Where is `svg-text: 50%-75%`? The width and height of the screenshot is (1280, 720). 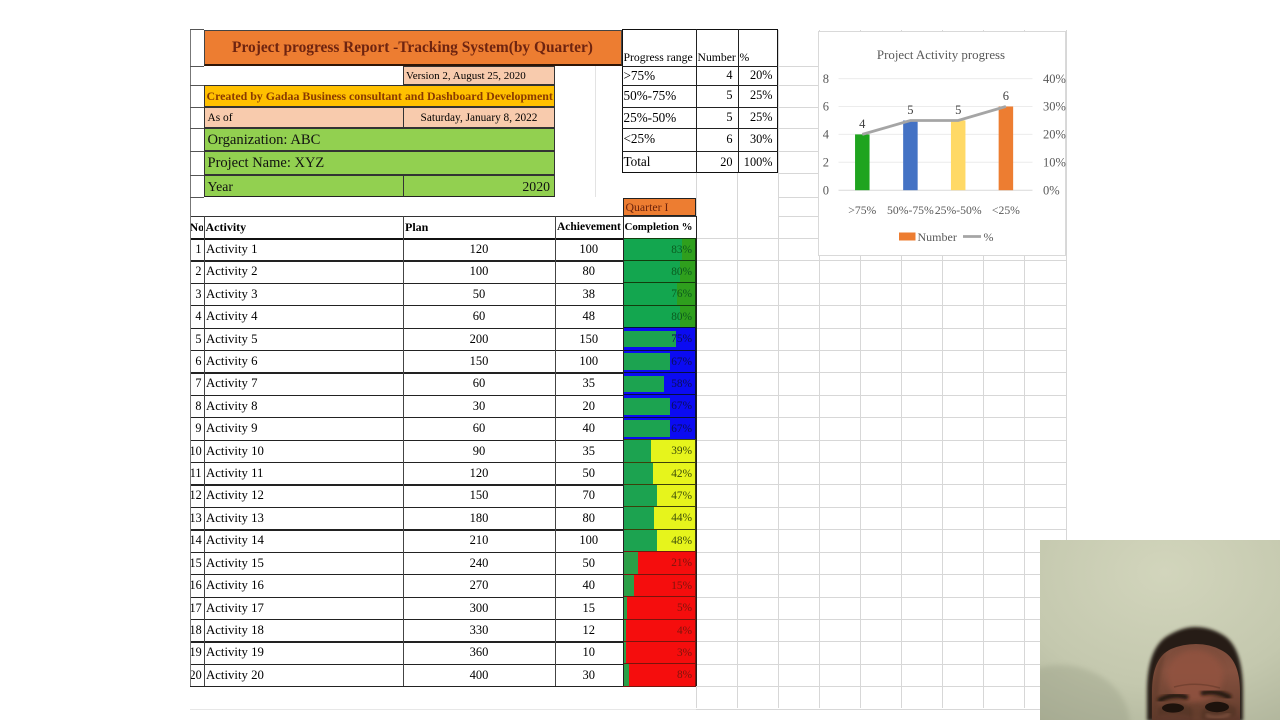
svg-text: 50%-75% is located at coordinates (910, 210).